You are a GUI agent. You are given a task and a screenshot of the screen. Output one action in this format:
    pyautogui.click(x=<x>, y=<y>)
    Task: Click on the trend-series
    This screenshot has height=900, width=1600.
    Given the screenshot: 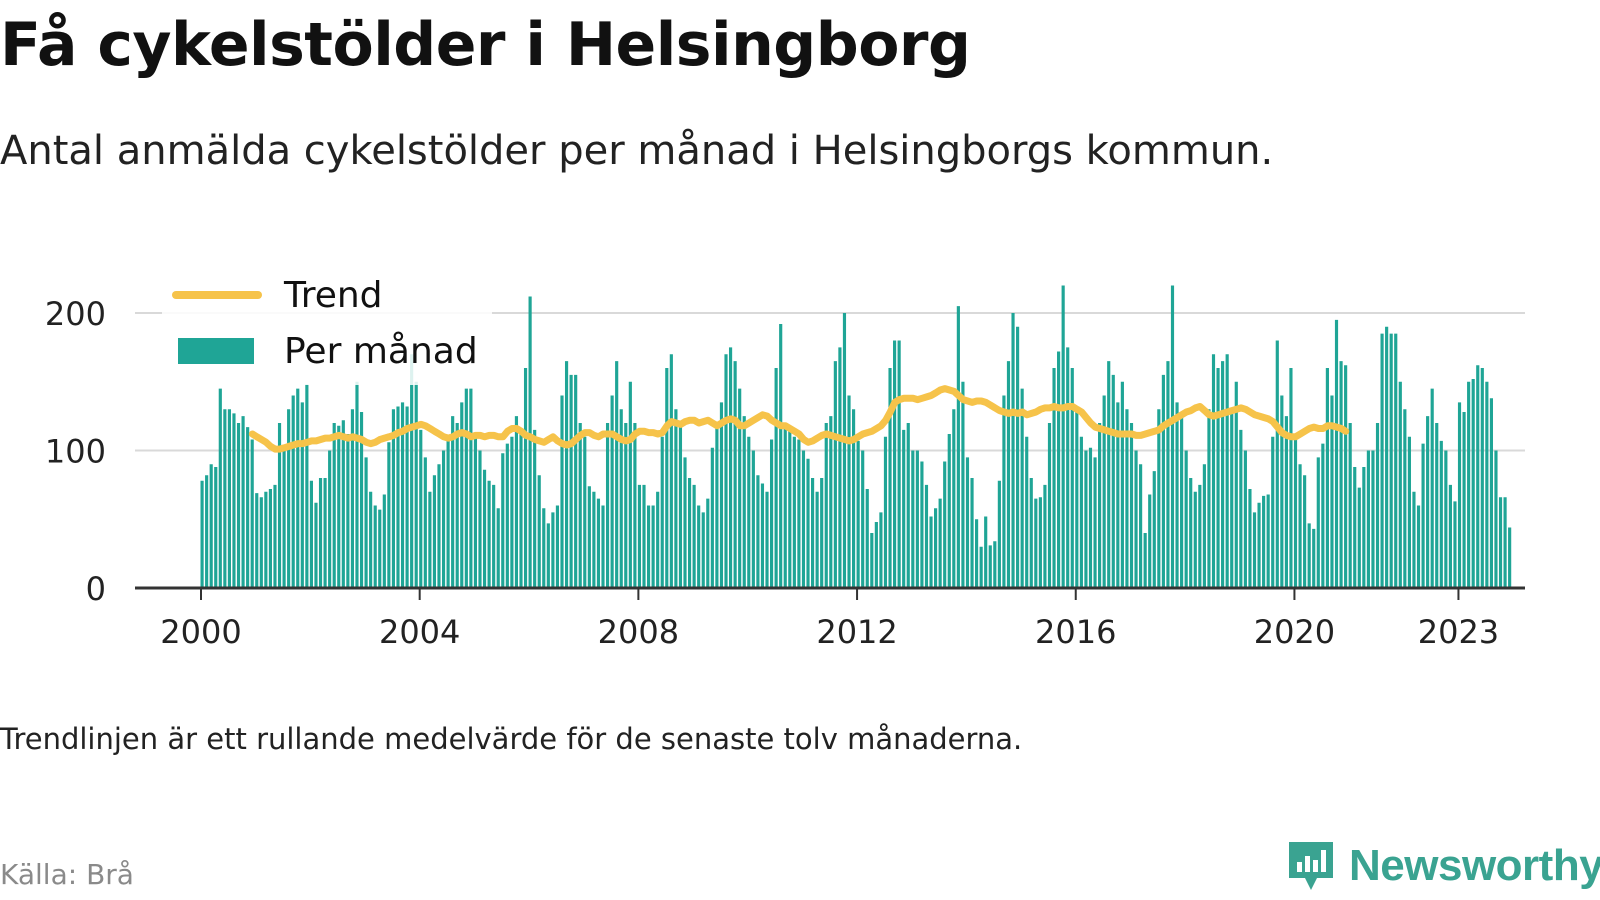 What is the action you would take?
    pyautogui.click(x=799, y=419)
    